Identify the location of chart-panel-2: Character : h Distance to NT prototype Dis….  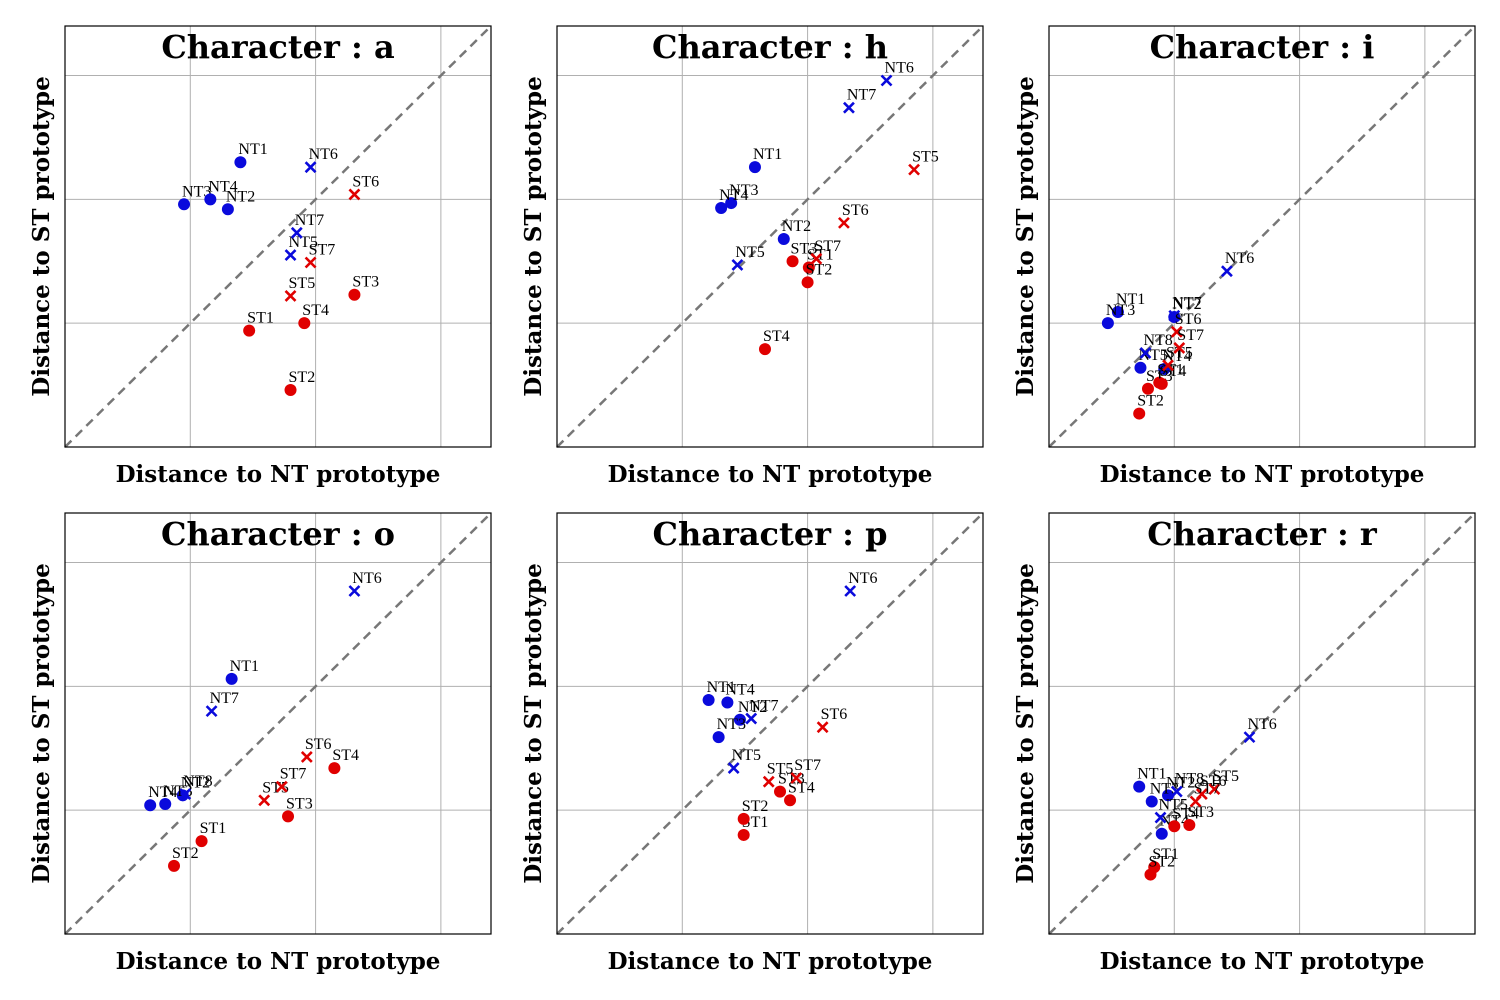
(752, 256).